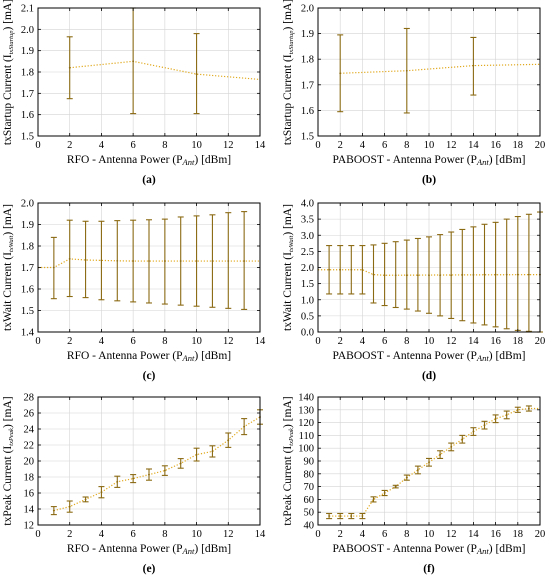  I want to click on x-axis-label: PABOOST - Antenna Power (PAnt) [dBm], so click(429, 549).